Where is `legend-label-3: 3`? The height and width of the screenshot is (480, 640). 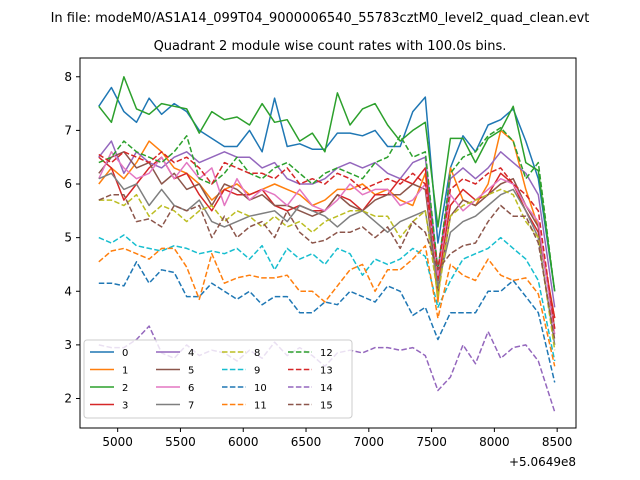 legend-label-3: 3 is located at coordinates (125, 406).